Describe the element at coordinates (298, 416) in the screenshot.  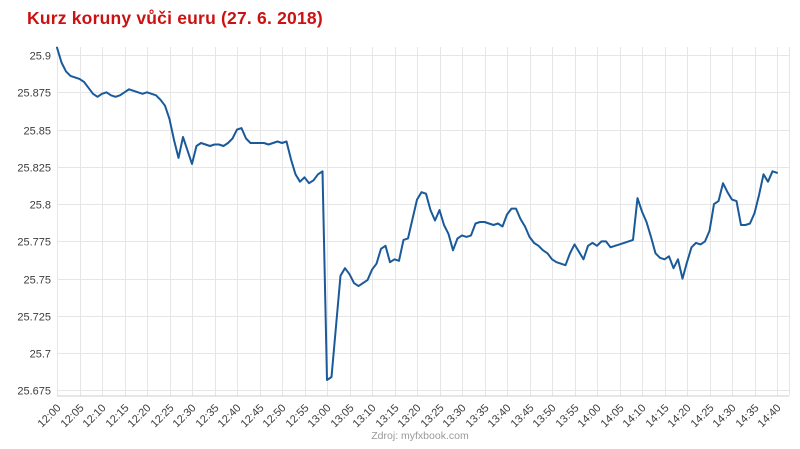
I see `x-tick-label: 12:55` at that location.